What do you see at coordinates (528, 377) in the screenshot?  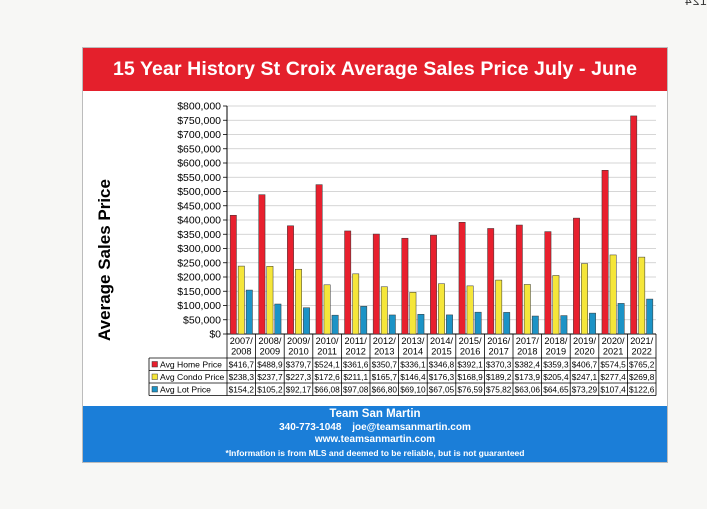 I see `data-label: $173,9` at bounding box center [528, 377].